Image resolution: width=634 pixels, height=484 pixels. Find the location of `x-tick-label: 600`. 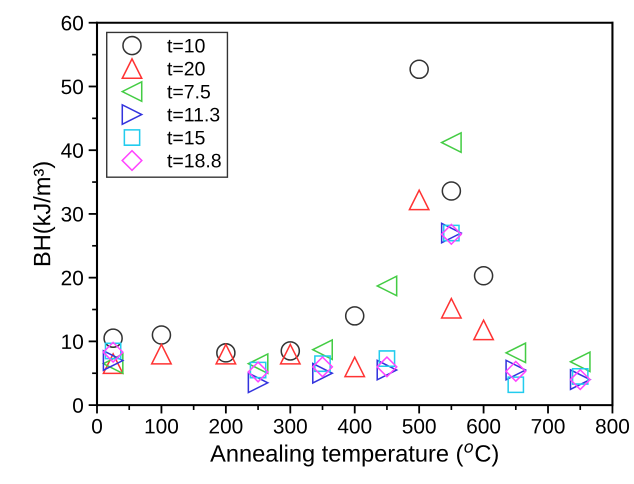

x-tick-label: 600 is located at coordinates (483, 426).